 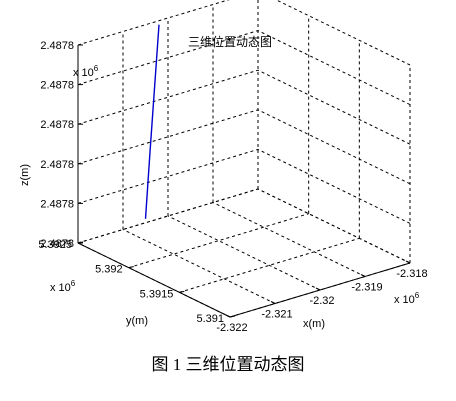 I want to click on z-axis-label: z(m), so click(x=25, y=175).